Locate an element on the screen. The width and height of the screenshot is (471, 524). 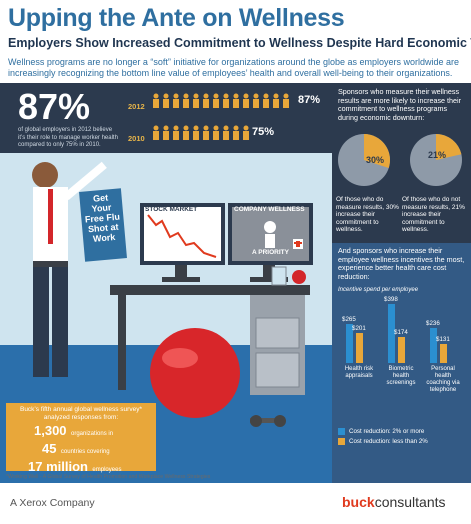
bar-value-label: $131 is located at coordinates (443, 339).